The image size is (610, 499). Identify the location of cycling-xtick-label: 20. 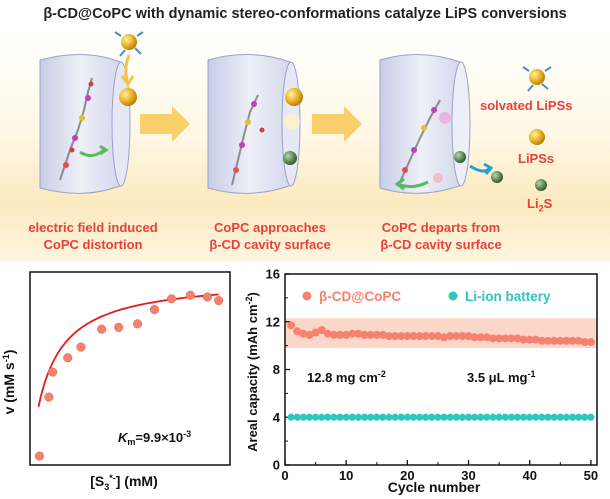
(407, 475).